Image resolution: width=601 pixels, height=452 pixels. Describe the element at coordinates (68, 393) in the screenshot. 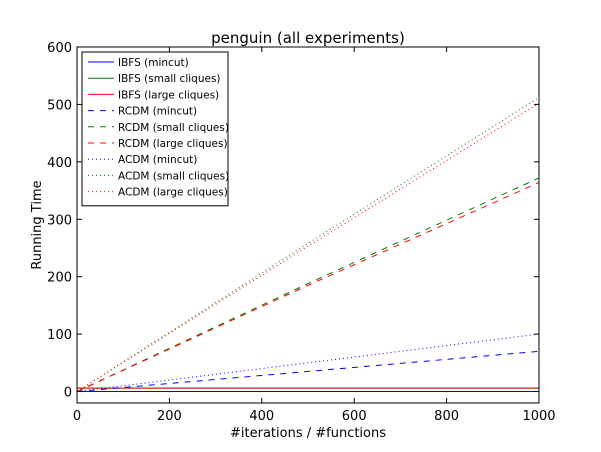

I see `y-tick-label-0: 0` at that location.